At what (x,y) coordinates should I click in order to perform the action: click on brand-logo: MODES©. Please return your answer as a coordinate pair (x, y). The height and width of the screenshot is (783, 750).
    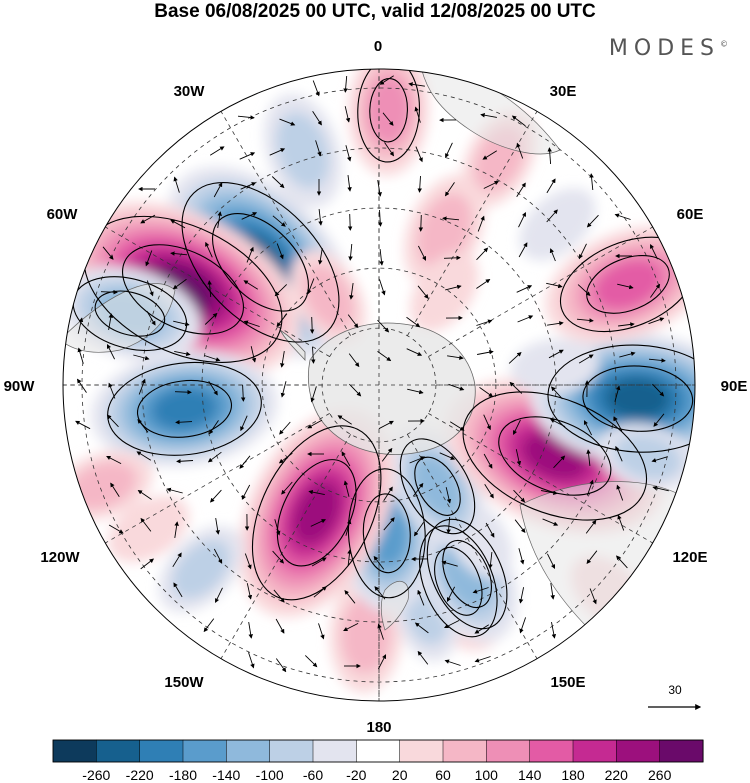
    Looking at the image, I should click on (668, 48).